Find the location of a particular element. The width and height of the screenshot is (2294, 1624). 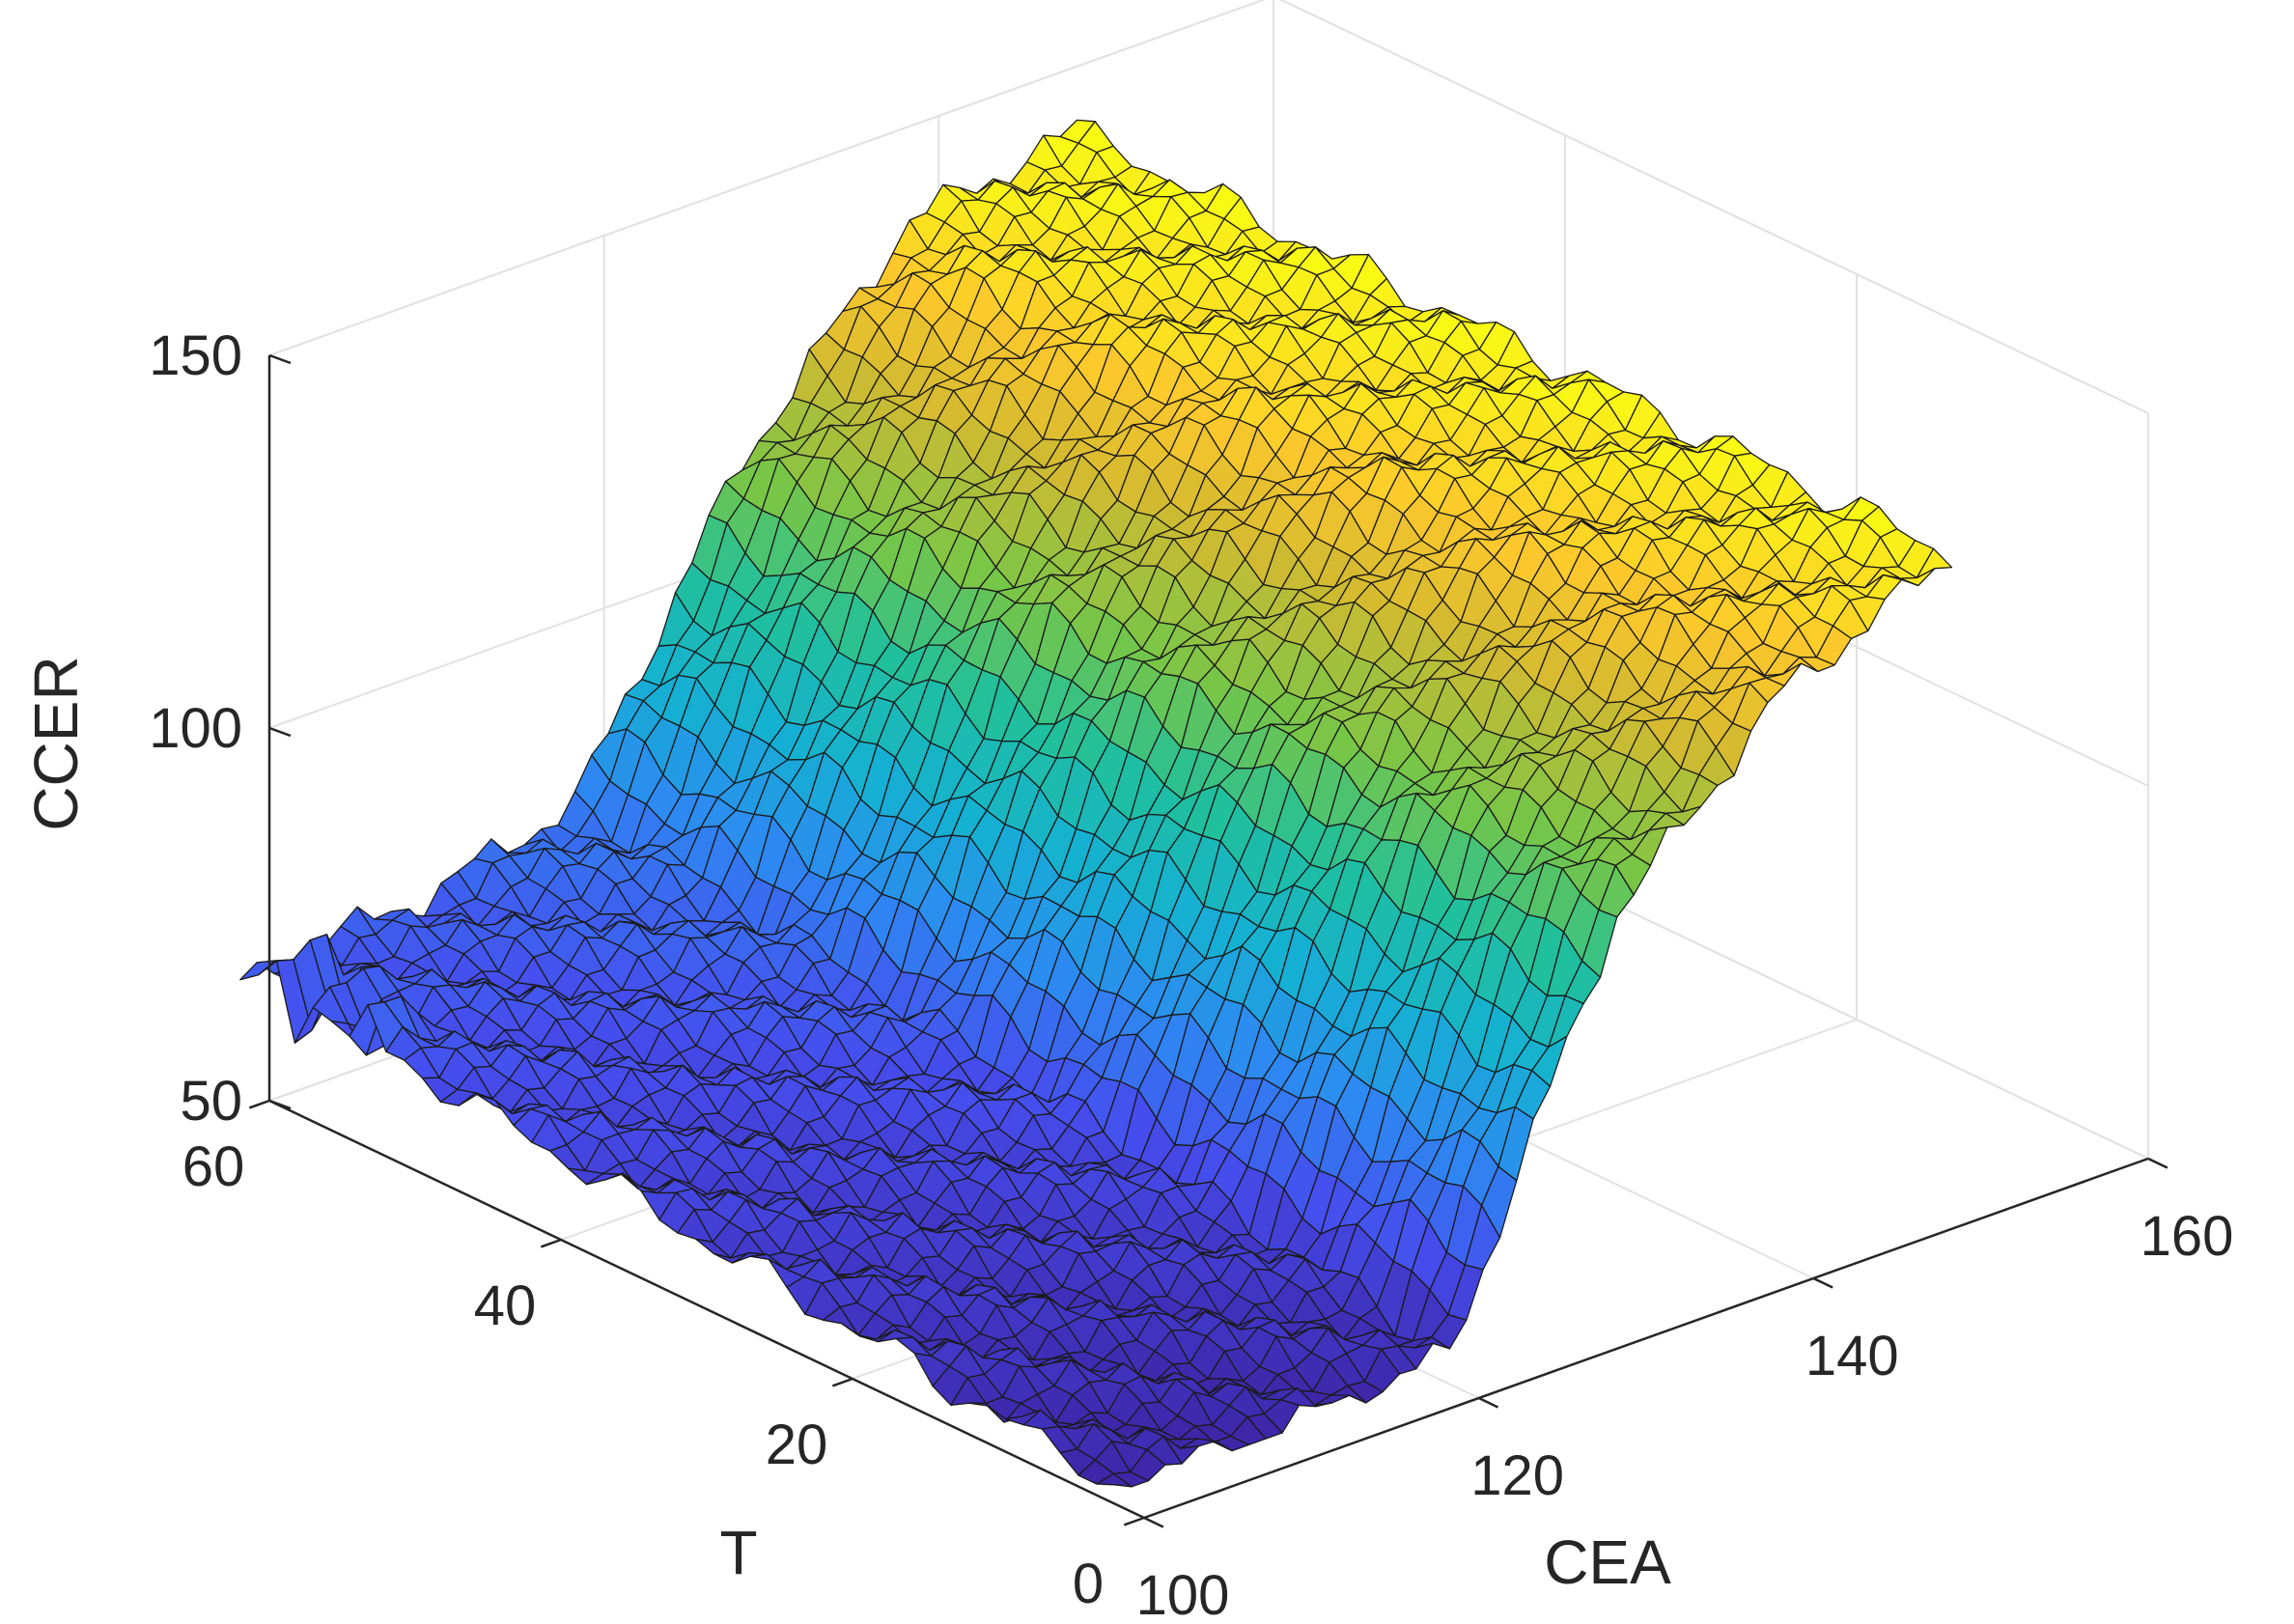

x-axis-line is located at coordinates (1646, 1339).